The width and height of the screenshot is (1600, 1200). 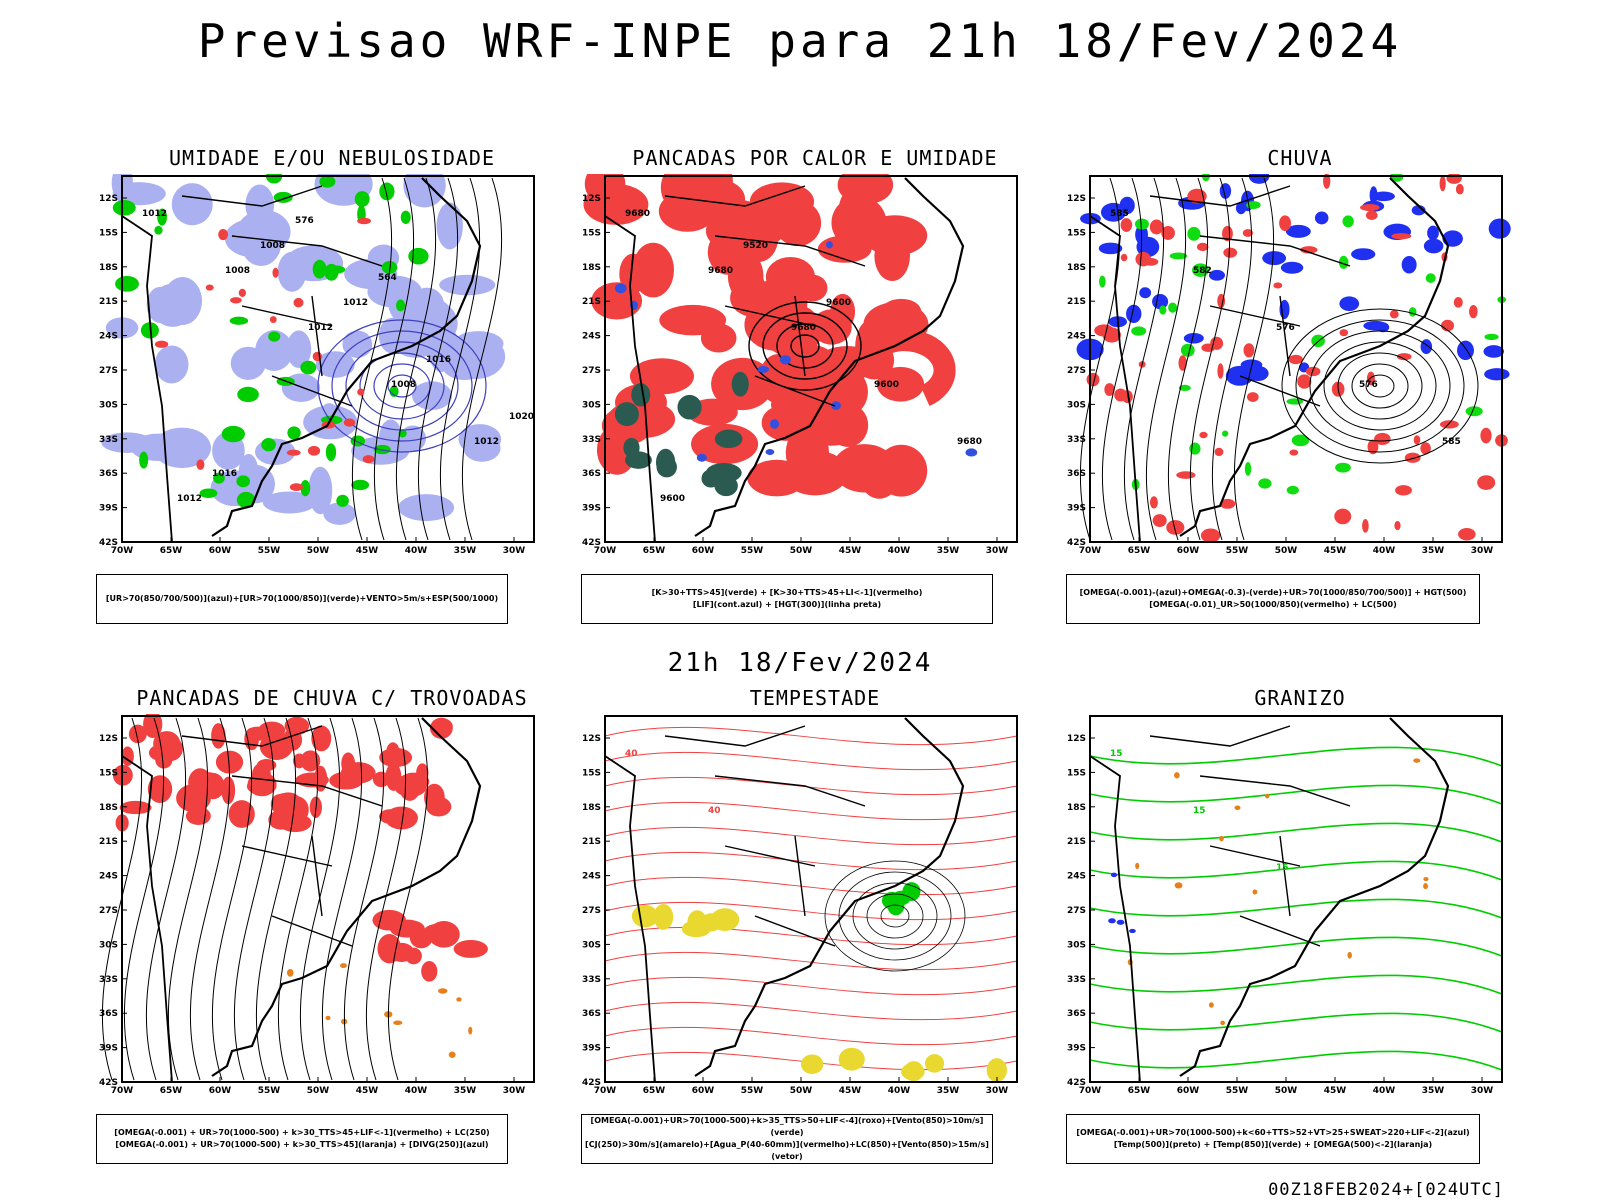 I want to click on coastline, so click(x=346, y=897).